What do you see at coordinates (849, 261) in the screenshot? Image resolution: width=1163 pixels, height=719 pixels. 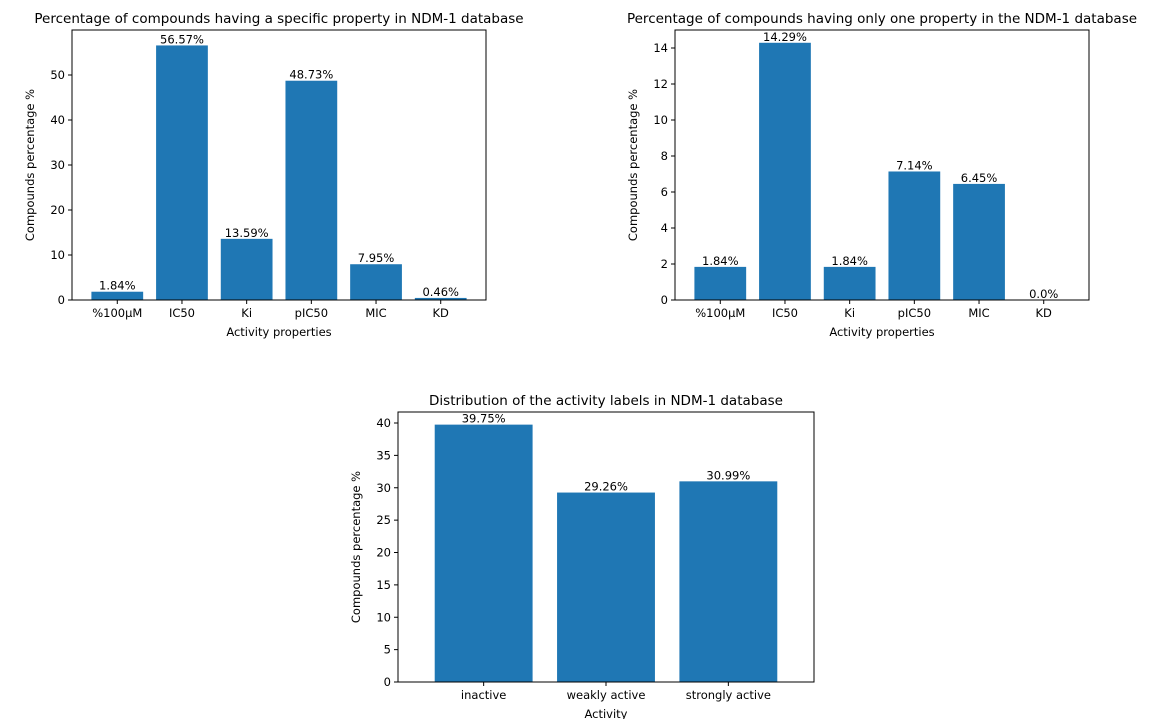 I see `data-label-2: 1.84%` at bounding box center [849, 261].